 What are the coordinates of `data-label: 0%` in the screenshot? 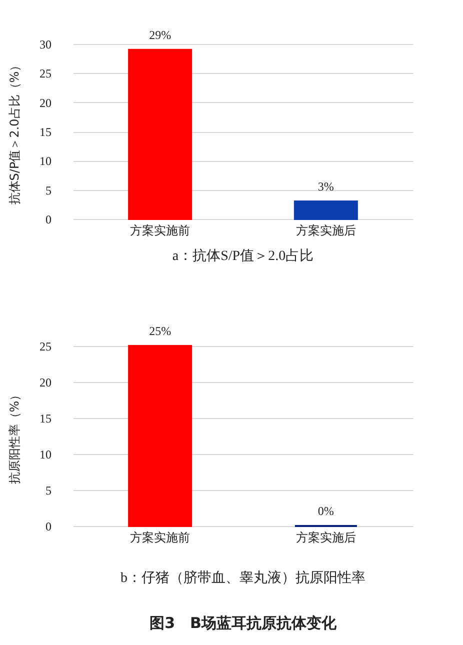 It's located at (326, 511).